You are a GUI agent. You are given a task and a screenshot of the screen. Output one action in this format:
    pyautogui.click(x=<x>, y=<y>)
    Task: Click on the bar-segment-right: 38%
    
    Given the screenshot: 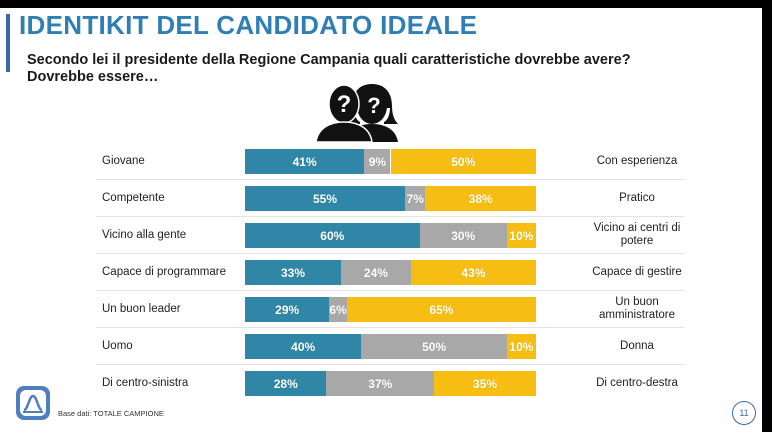 What is the action you would take?
    pyautogui.click(x=480, y=198)
    